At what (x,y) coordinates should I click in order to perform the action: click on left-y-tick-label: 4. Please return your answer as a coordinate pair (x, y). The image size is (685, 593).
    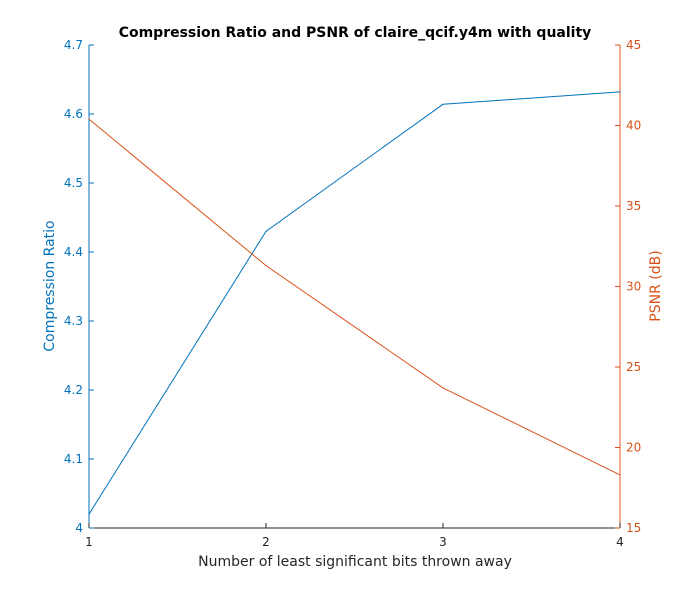
    Looking at the image, I should click on (79, 528).